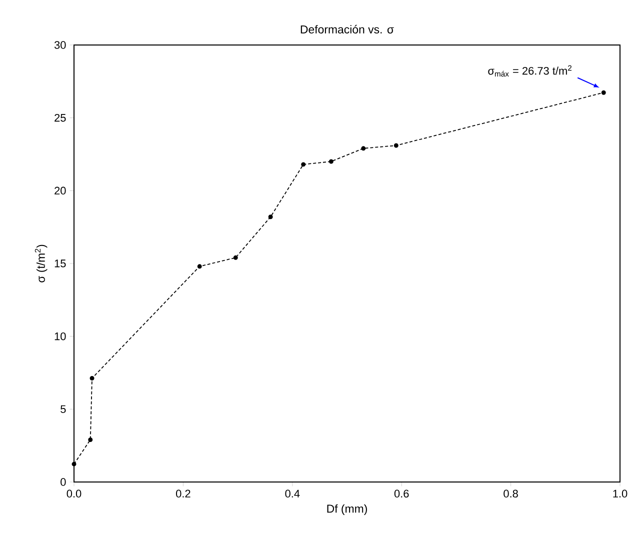 The image size is (634, 539). I want to click on y-tick-label: 10, so click(60, 336).